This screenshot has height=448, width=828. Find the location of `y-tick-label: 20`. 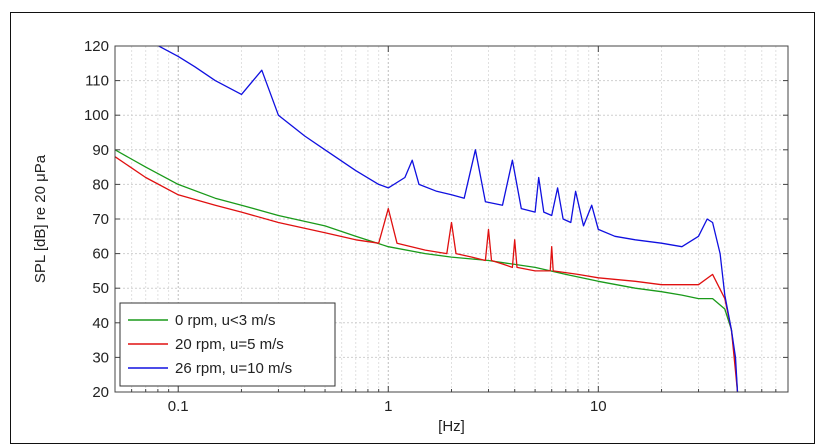

y-tick-label: 20 is located at coordinates (100, 392).